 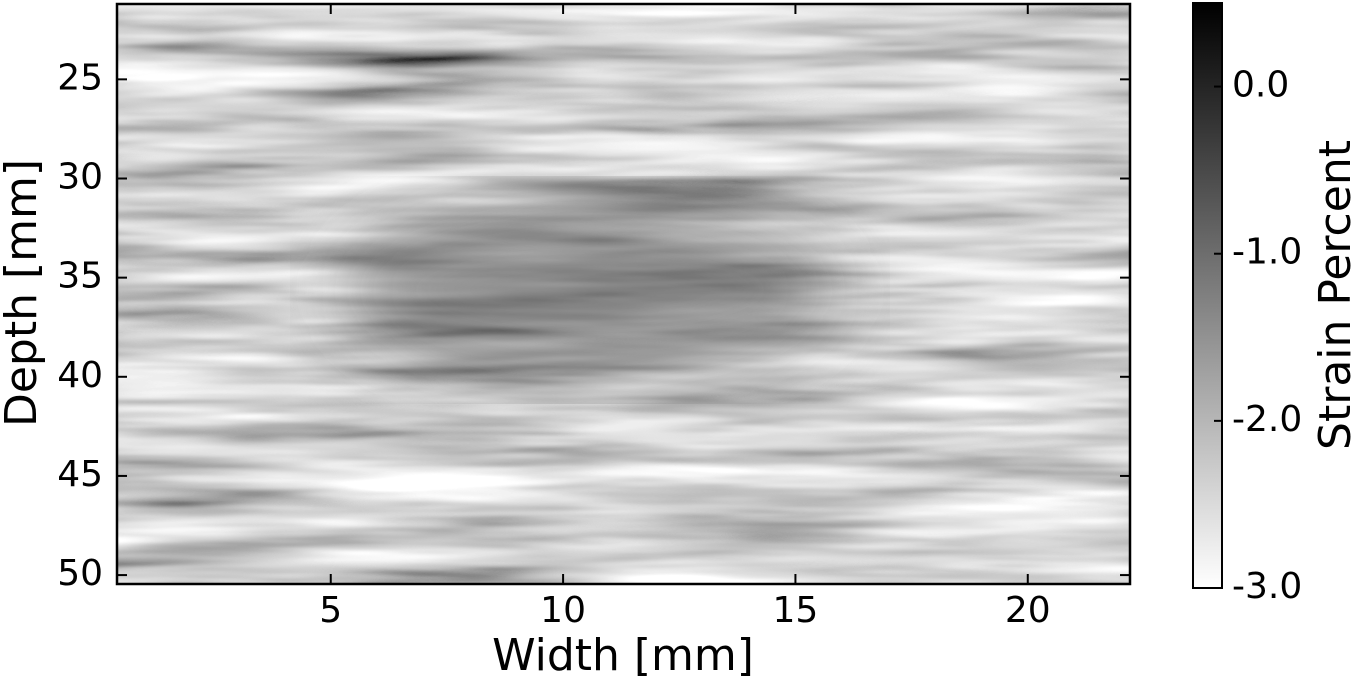 I want to click on x-tick-label: 5, so click(x=330, y=610).